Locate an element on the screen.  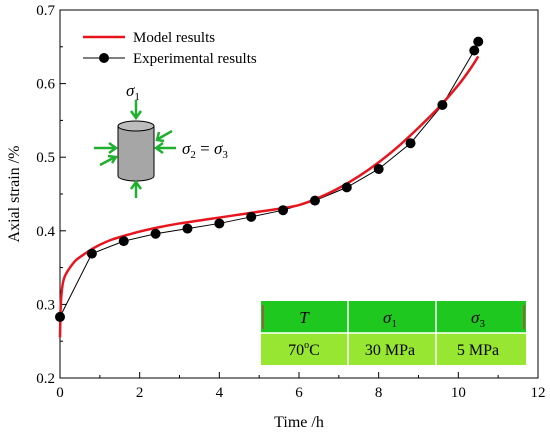
y-tick-label: 0.6 is located at coordinates (45, 85).